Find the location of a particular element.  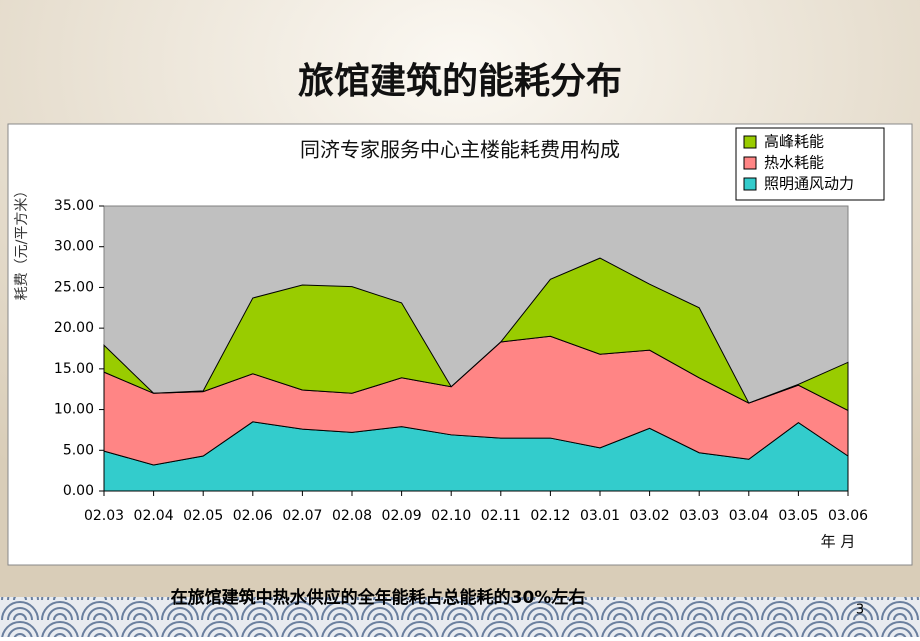

y-tick-label: 0.00 is located at coordinates (78, 491).